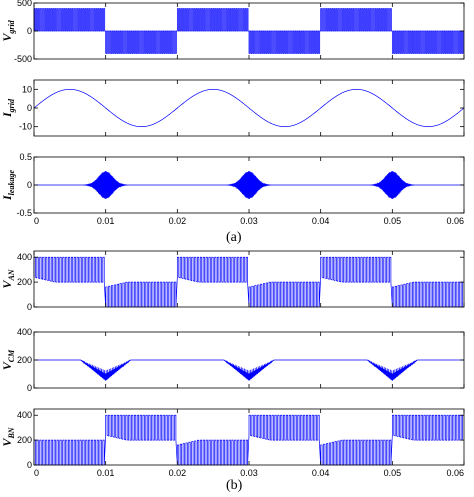 Image resolution: width=474 pixels, height=497 pixels. I want to click on y-tick-label: -0.5, so click(24, 213).